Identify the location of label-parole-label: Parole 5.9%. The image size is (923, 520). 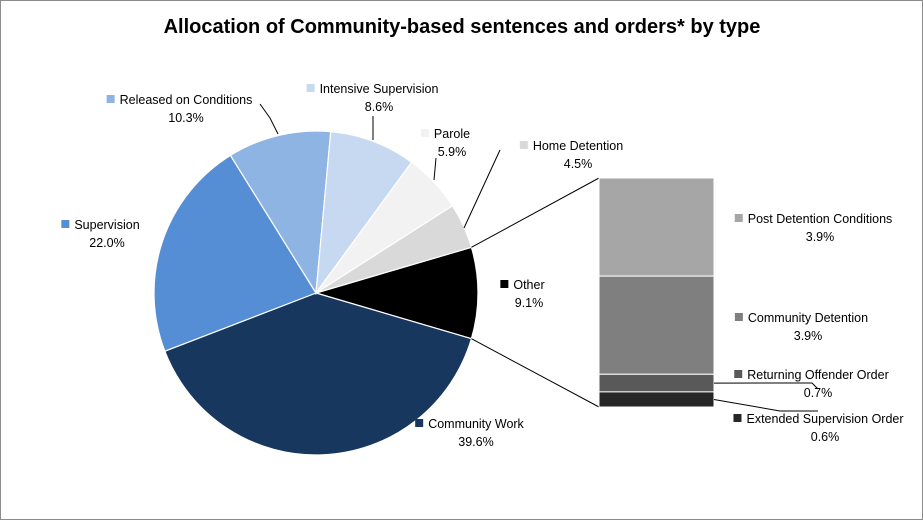
(445, 143).